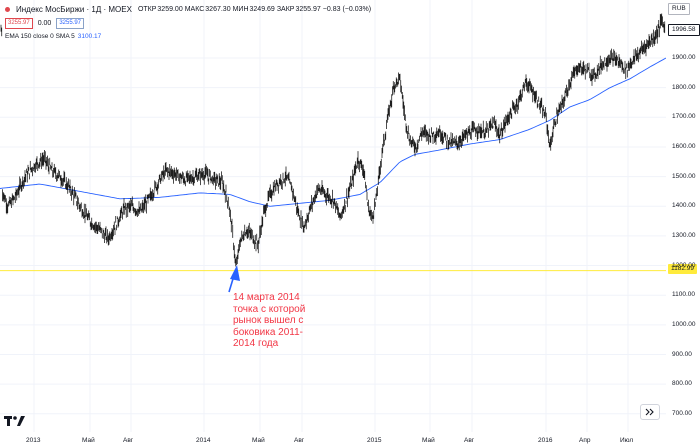  What do you see at coordinates (684, 87) in the screenshot?
I see `price-axis-label: 1800.00` at bounding box center [684, 87].